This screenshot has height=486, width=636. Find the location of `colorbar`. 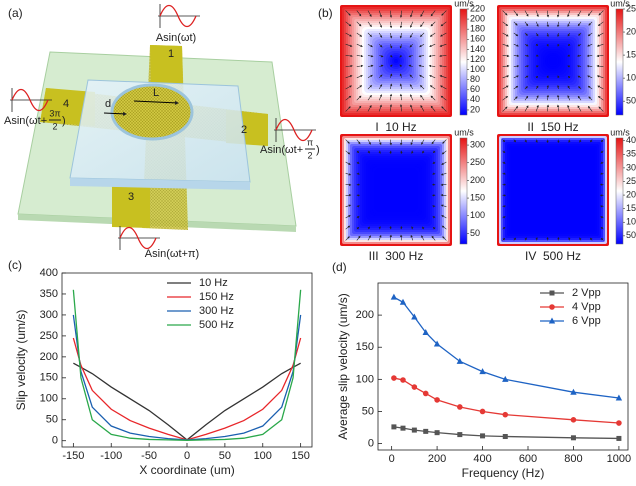

colorbar is located at coordinates (619, 62).